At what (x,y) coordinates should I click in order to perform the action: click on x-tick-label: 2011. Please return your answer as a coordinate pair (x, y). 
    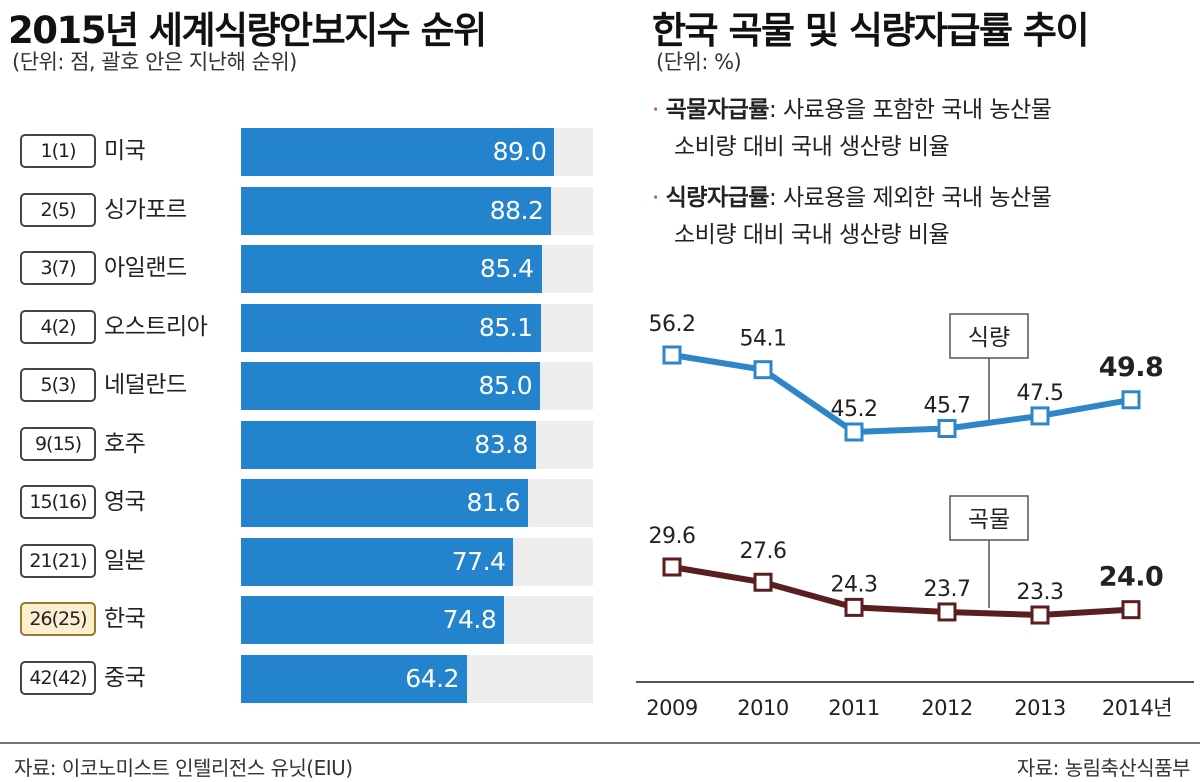
    Looking at the image, I should click on (853, 708).